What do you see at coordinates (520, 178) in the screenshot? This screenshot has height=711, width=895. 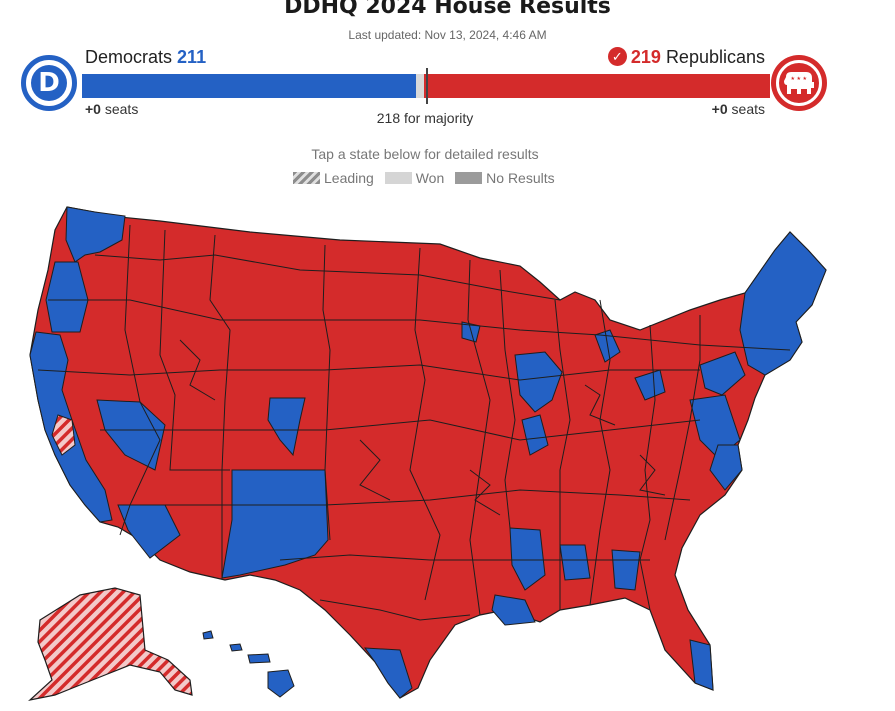 I see `legend-no-results-label: No Results` at bounding box center [520, 178].